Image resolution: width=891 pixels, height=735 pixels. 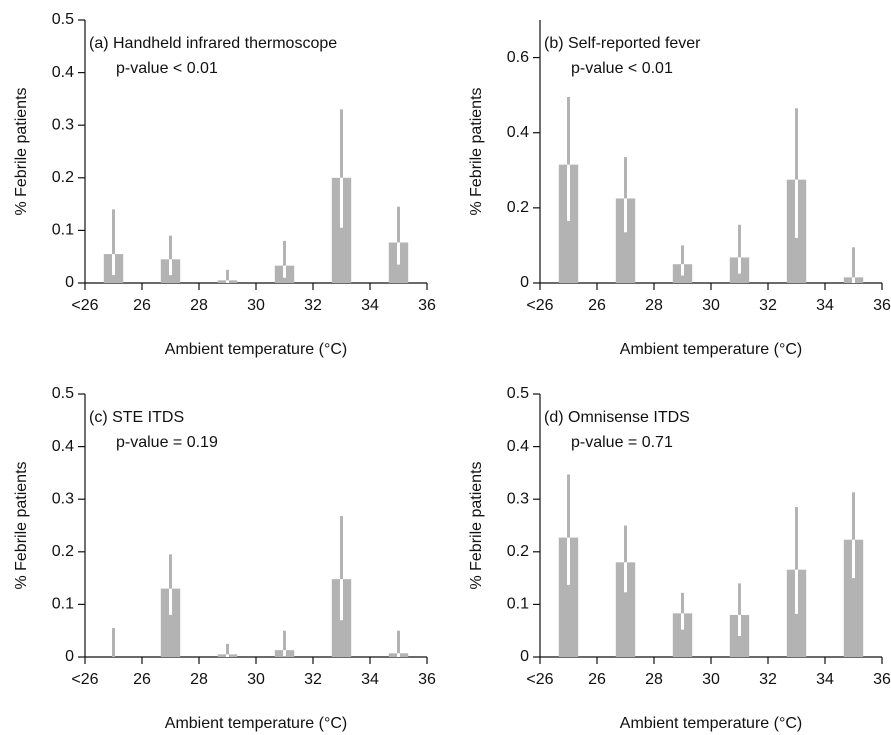 What do you see at coordinates (136, 417) in the screenshot?
I see `panel-title: (c) STE ITDS` at bounding box center [136, 417].